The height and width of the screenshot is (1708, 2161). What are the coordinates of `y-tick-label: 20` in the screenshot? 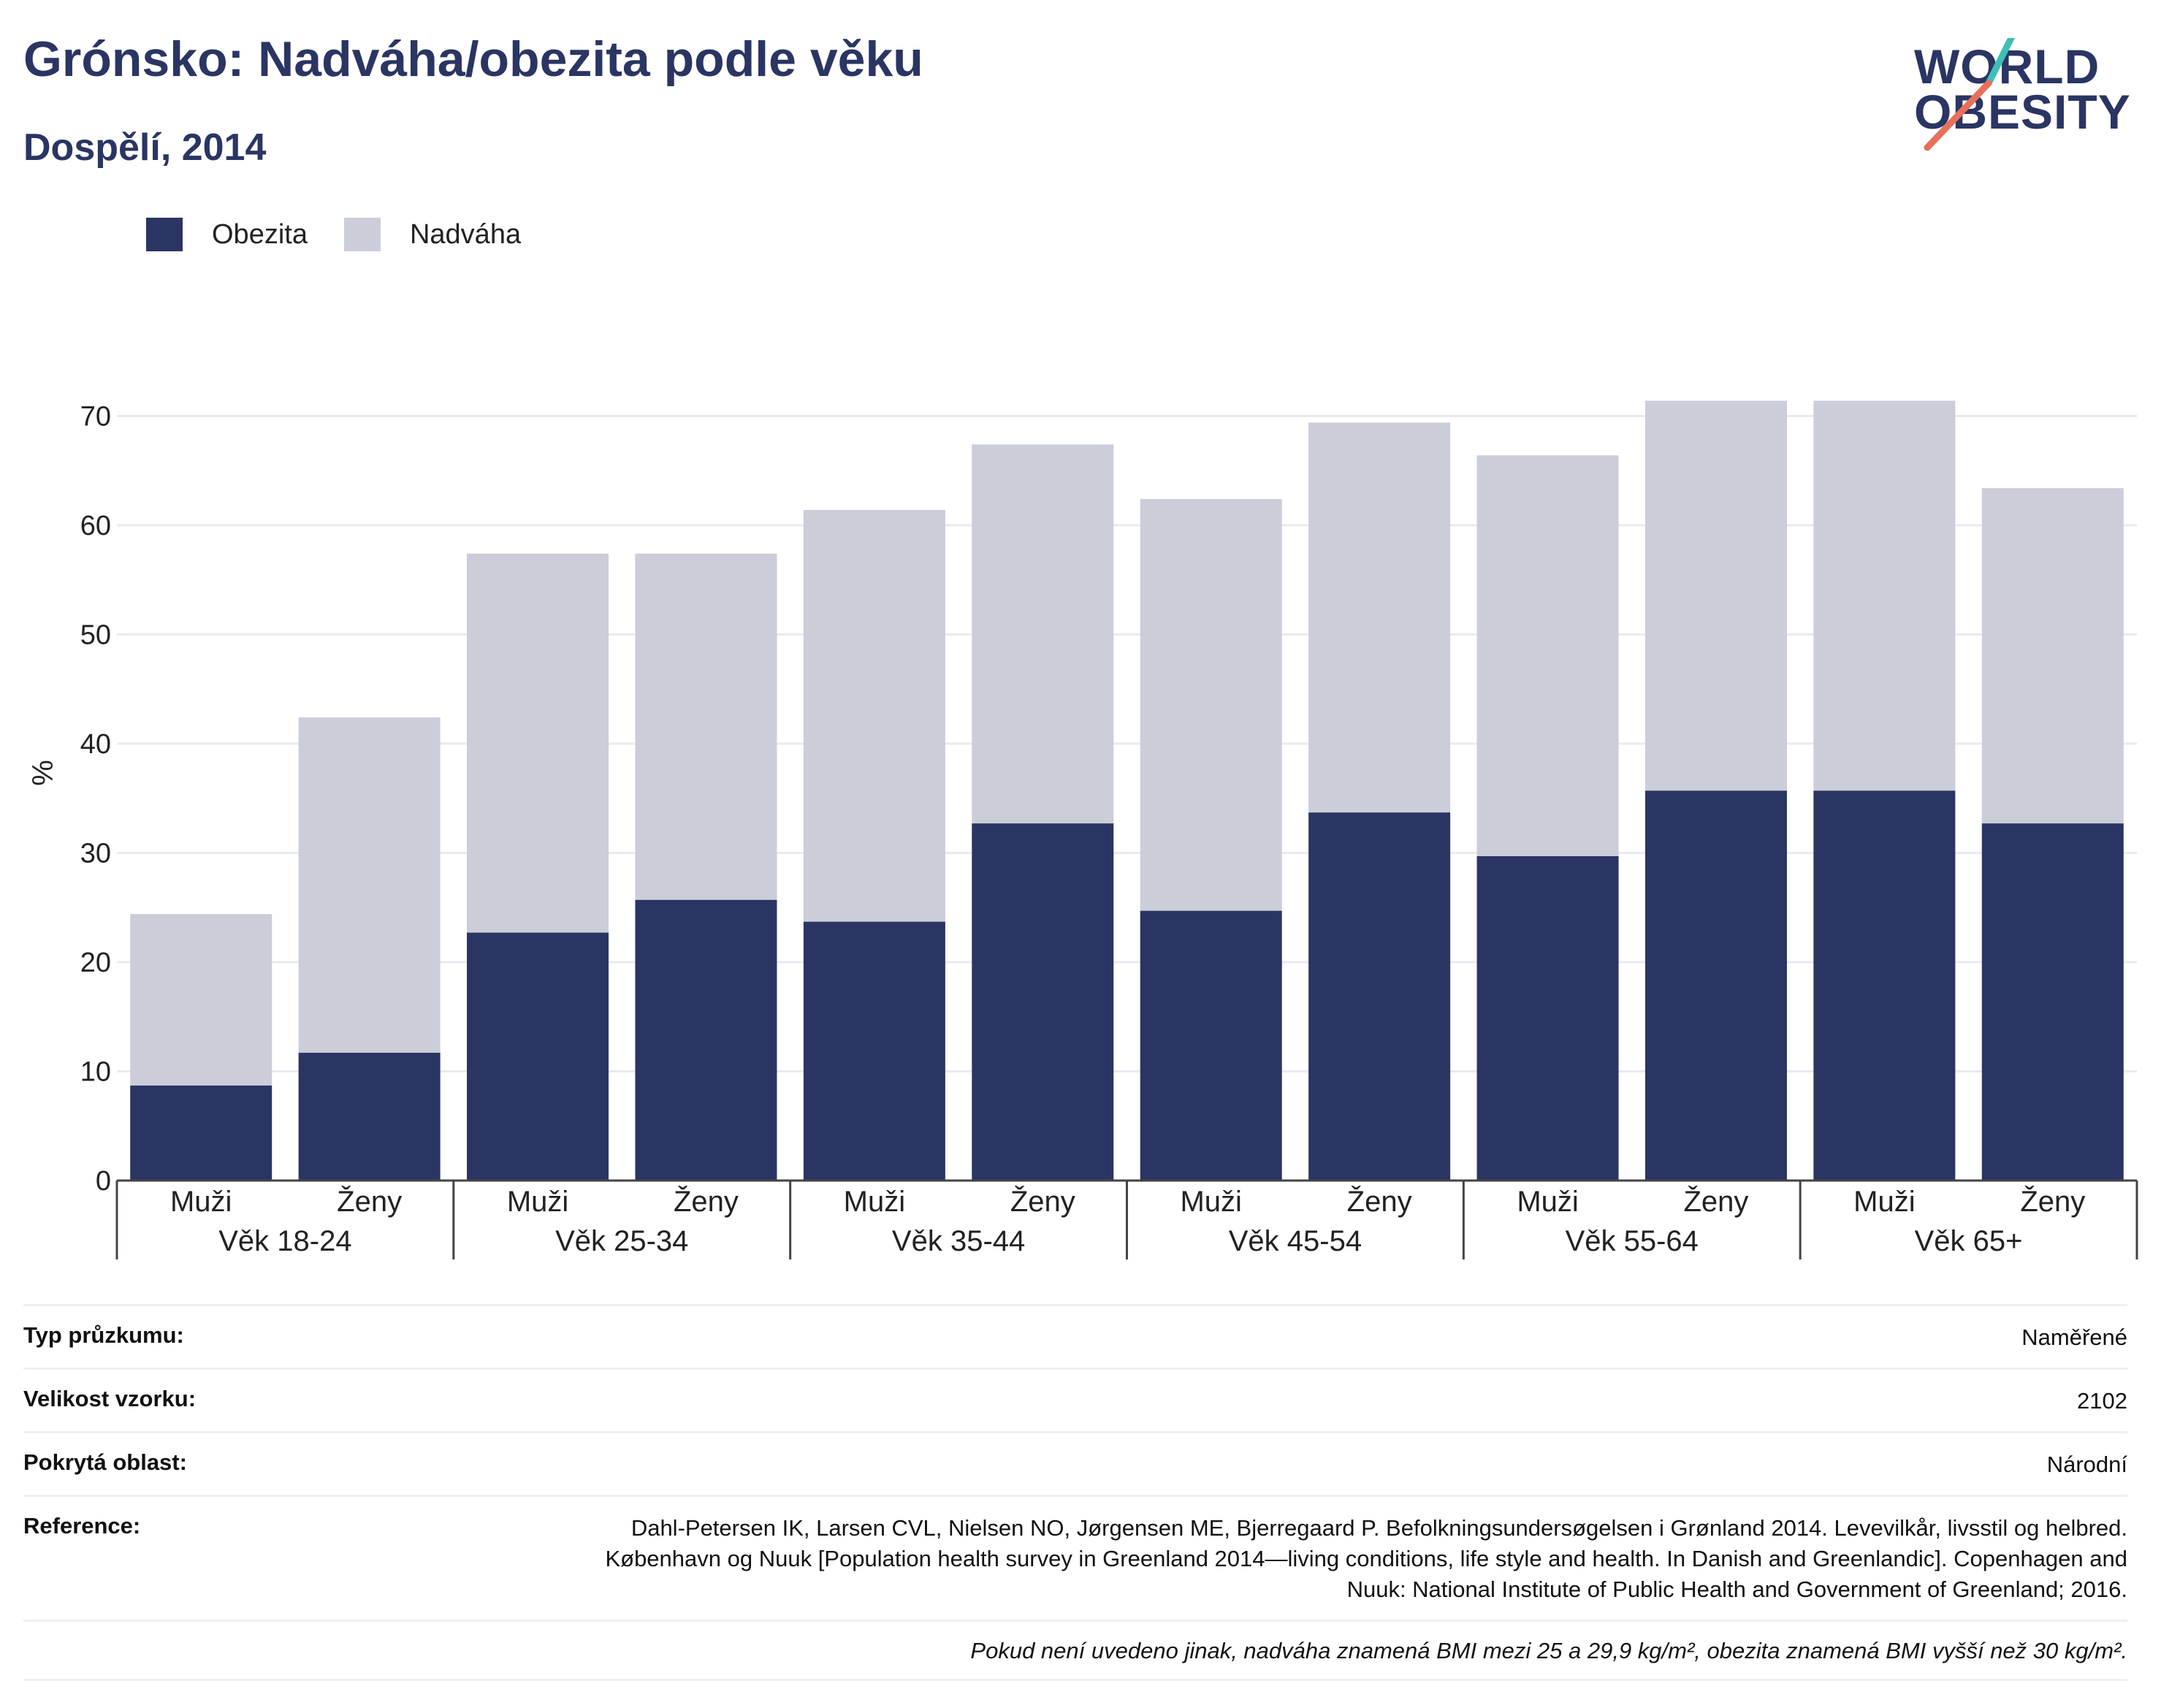 It's located at (96, 963).